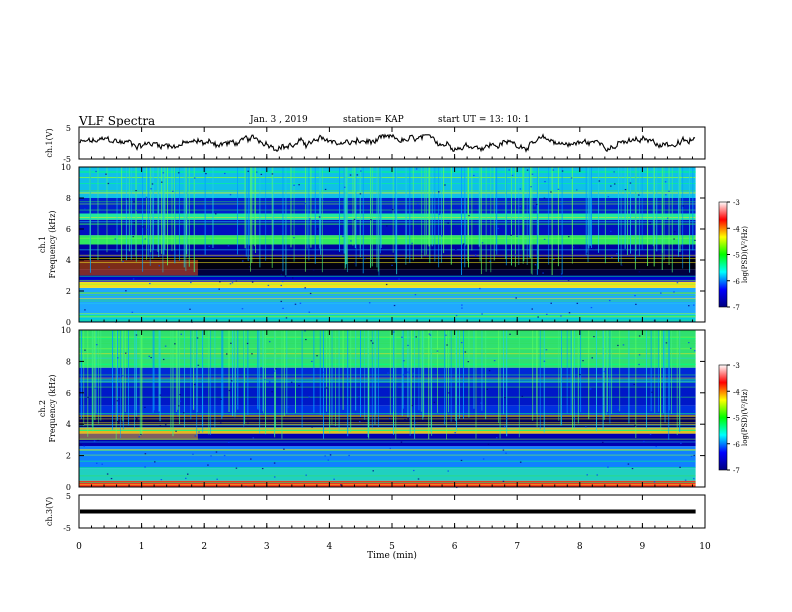  I want to click on x-tick-label: 4, so click(330, 547).